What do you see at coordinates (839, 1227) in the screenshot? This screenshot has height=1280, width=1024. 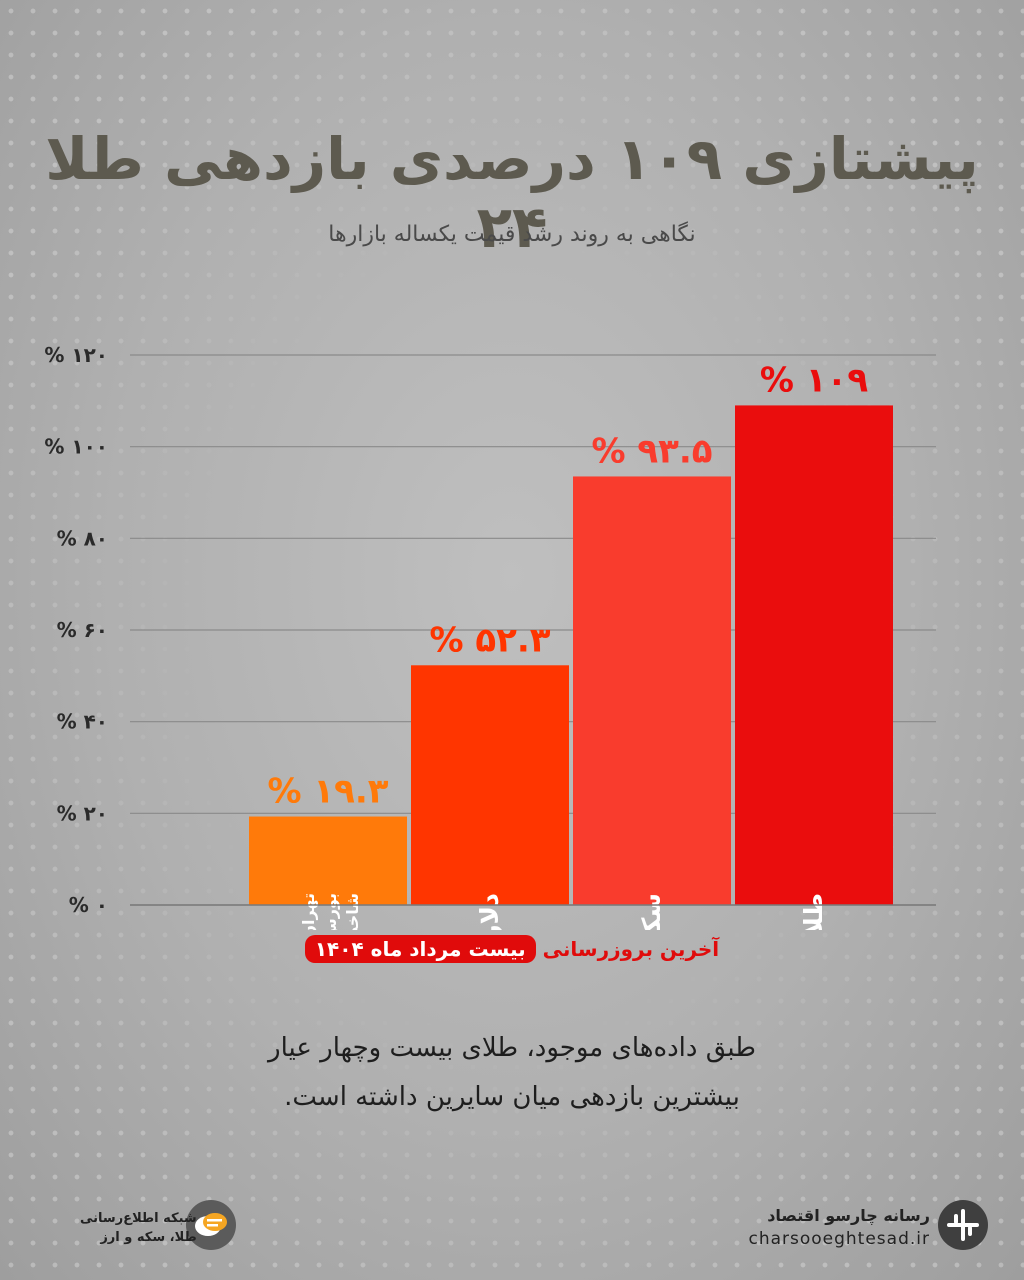 I see `brand-block: رسانه چارسو اقتصاد charsooeghtesad.ir` at bounding box center [839, 1227].